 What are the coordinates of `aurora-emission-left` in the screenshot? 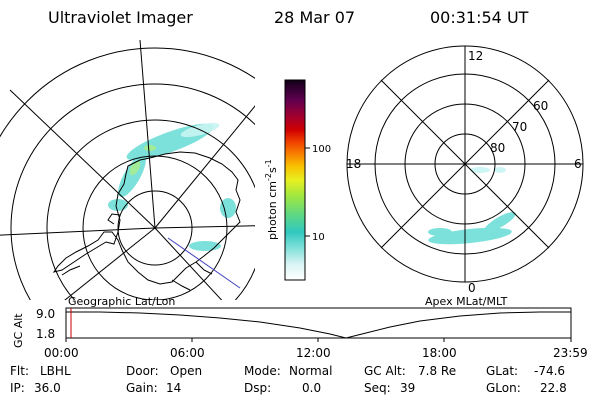 It's located at (172, 187).